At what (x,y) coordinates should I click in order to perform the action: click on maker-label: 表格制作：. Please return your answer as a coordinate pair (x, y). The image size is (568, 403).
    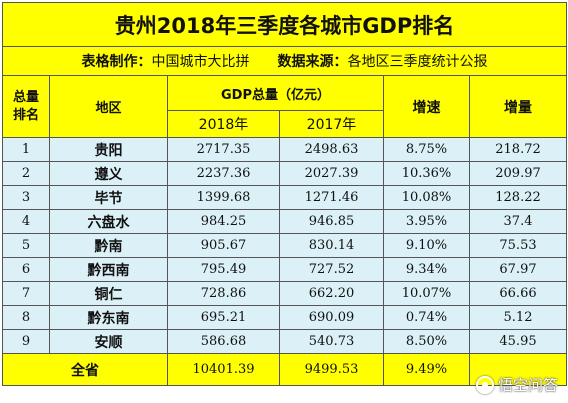
    Looking at the image, I should click on (116, 62).